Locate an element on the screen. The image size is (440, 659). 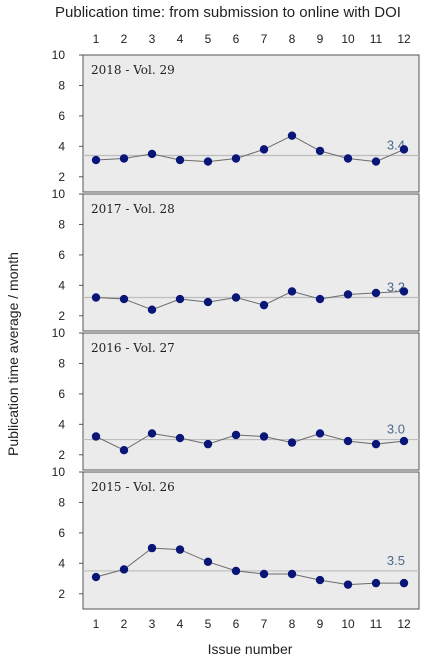
bottom-x-tick-label: 11 is located at coordinates (376, 624).